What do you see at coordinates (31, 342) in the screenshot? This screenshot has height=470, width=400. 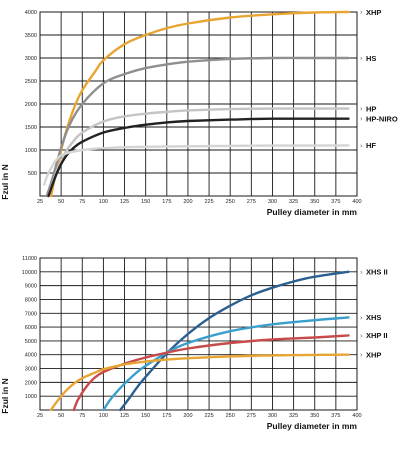 I see `y-tick-label: 5000` at bounding box center [31, 342].